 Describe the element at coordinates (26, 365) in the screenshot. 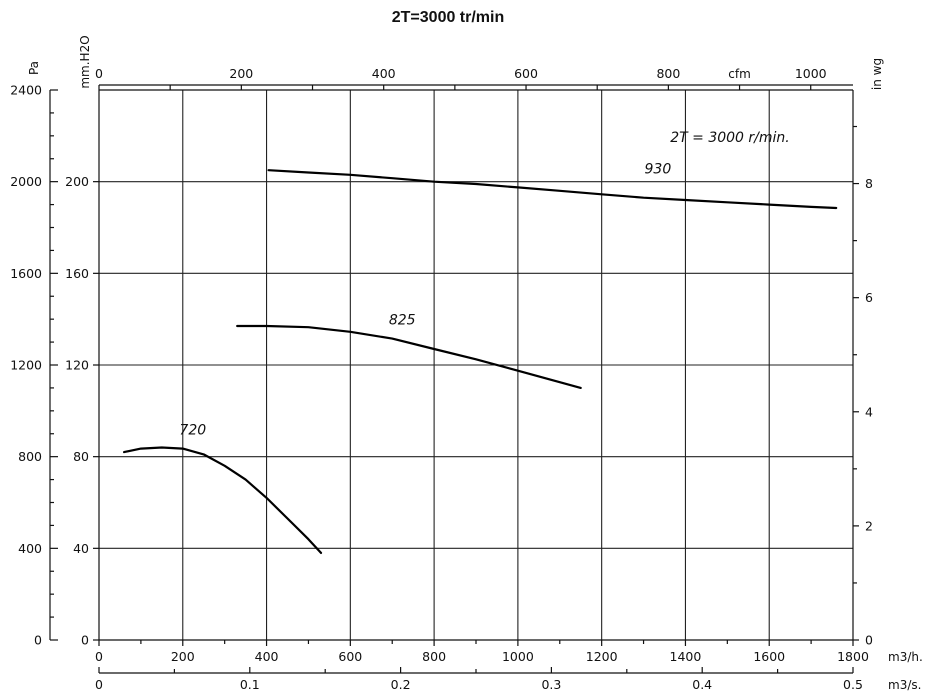

I see `pa-tick-label: 1200` at that location.